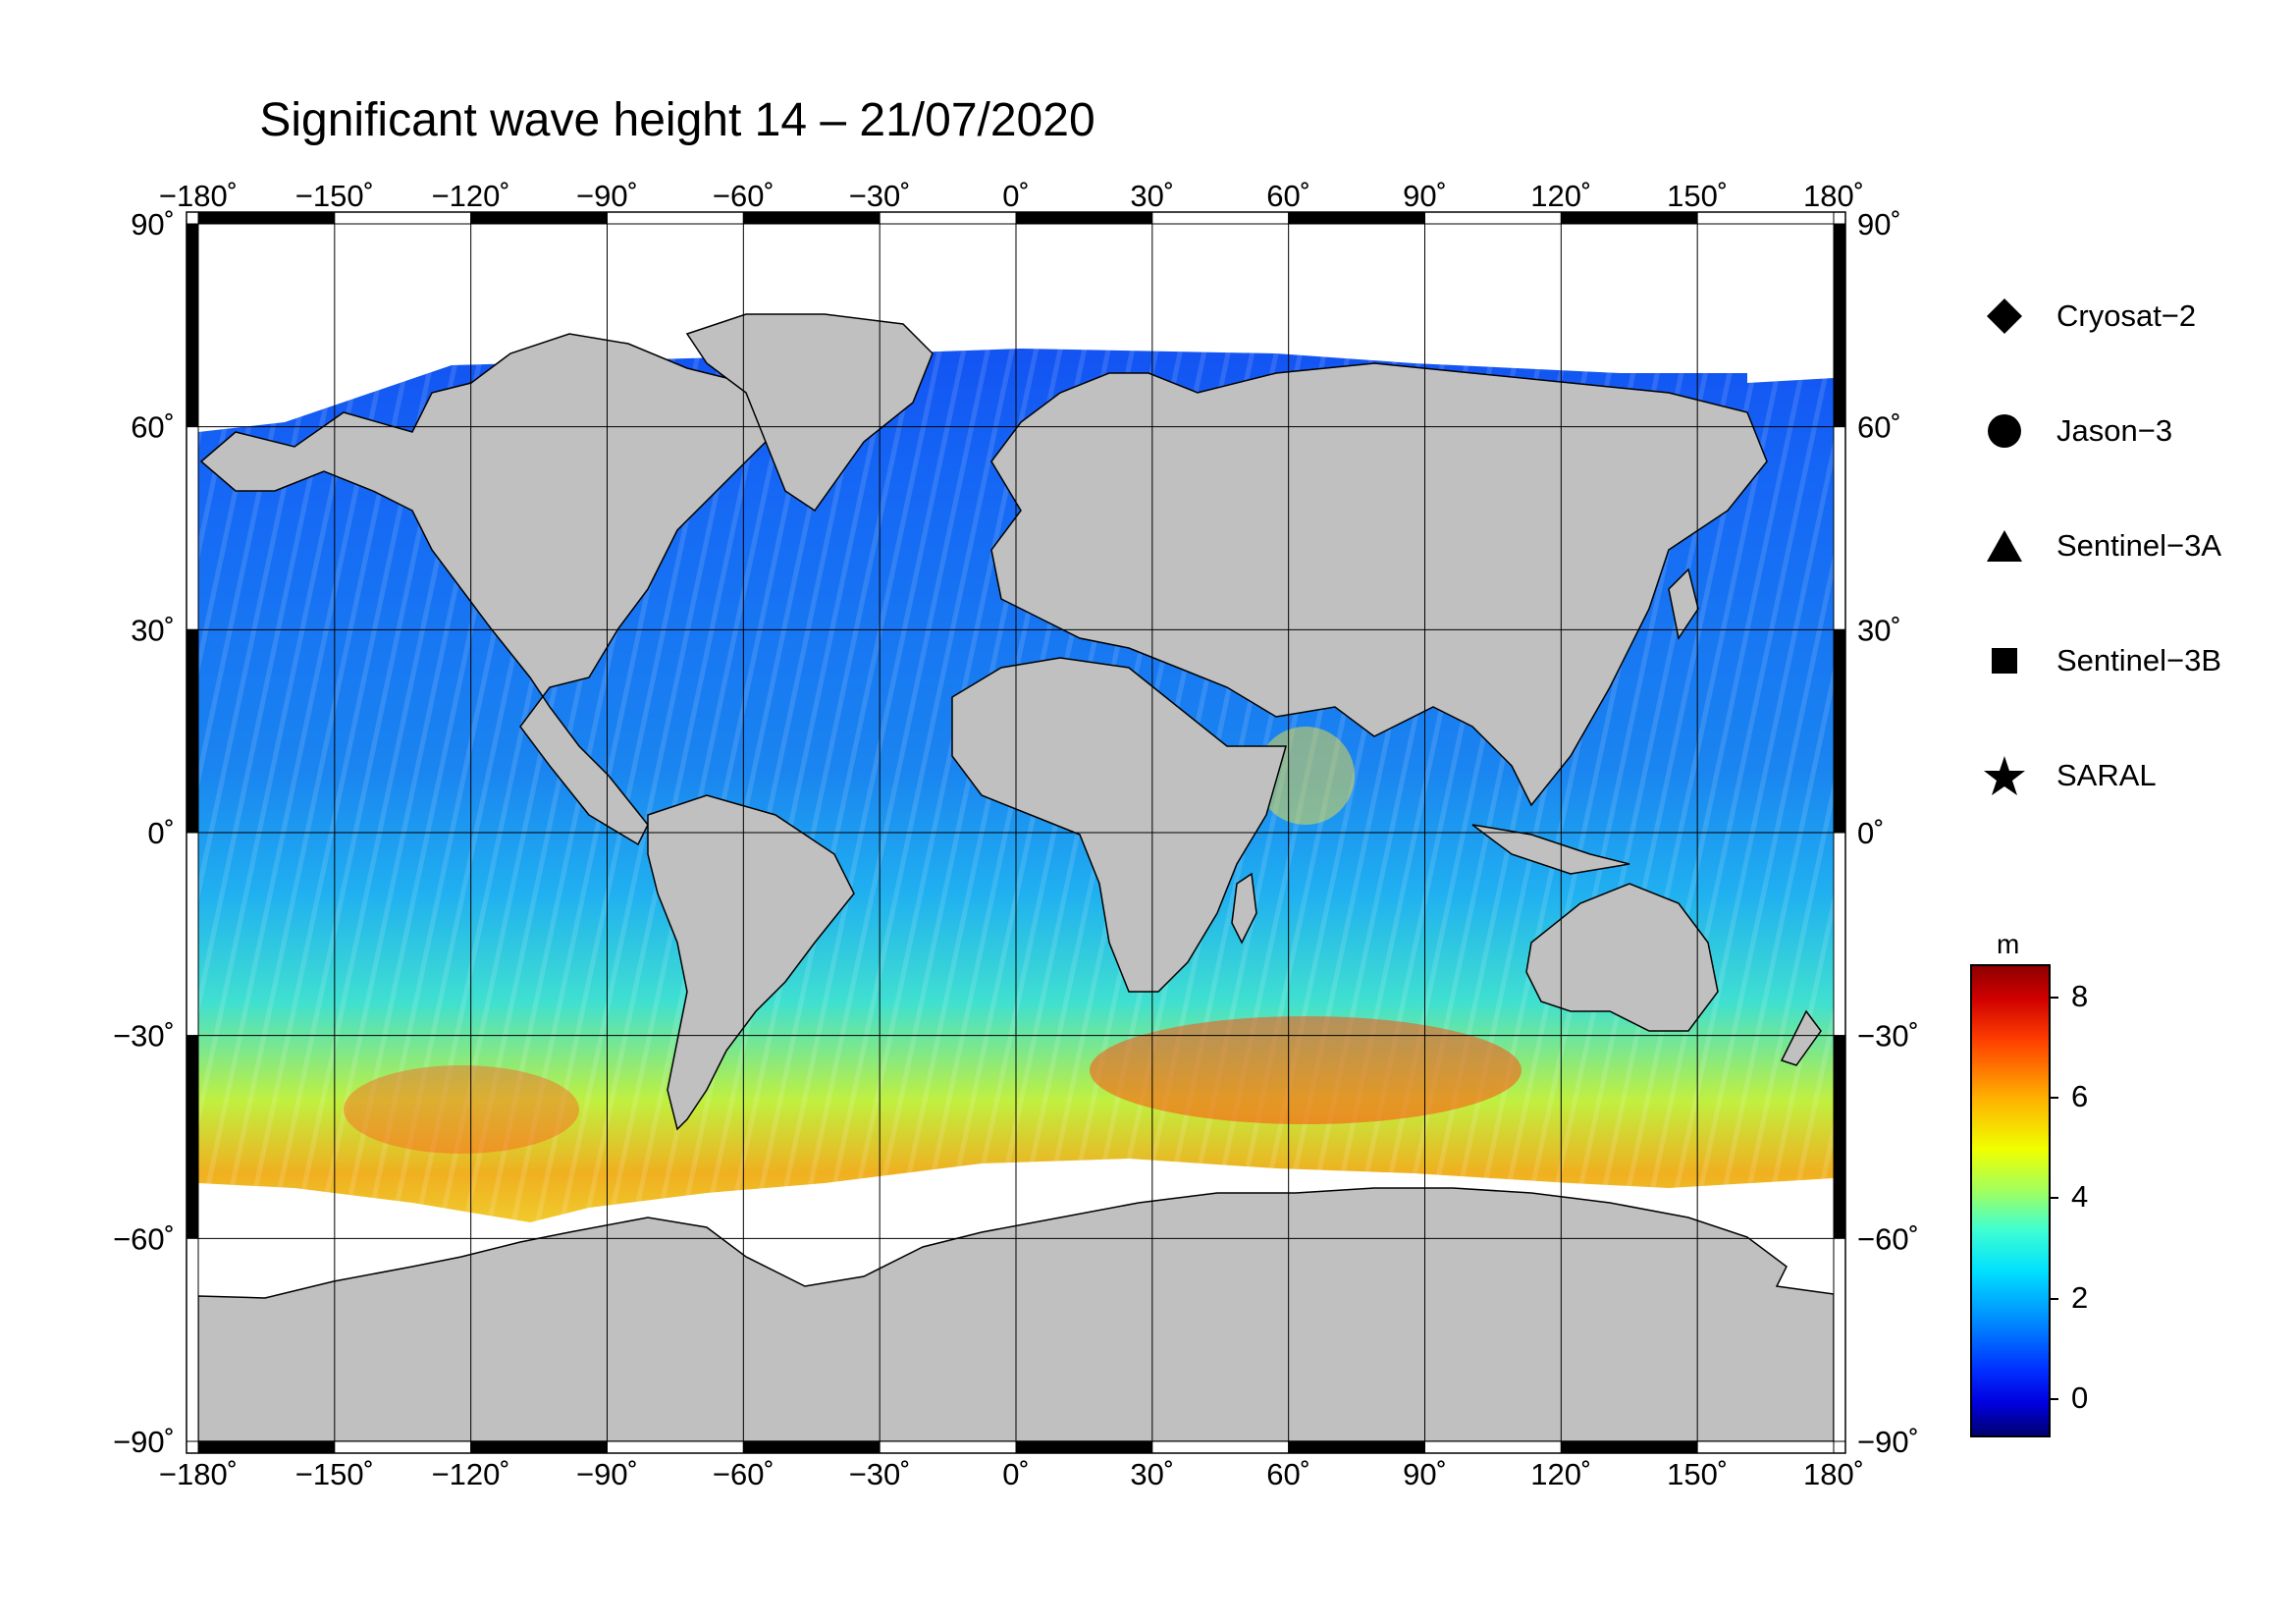 The image size is (2296, 1623). What do you see at coordinates (1879, 224) in the screenshot?
I see `lat-tick-label: 90˚` at bounding box center [1879, 224].